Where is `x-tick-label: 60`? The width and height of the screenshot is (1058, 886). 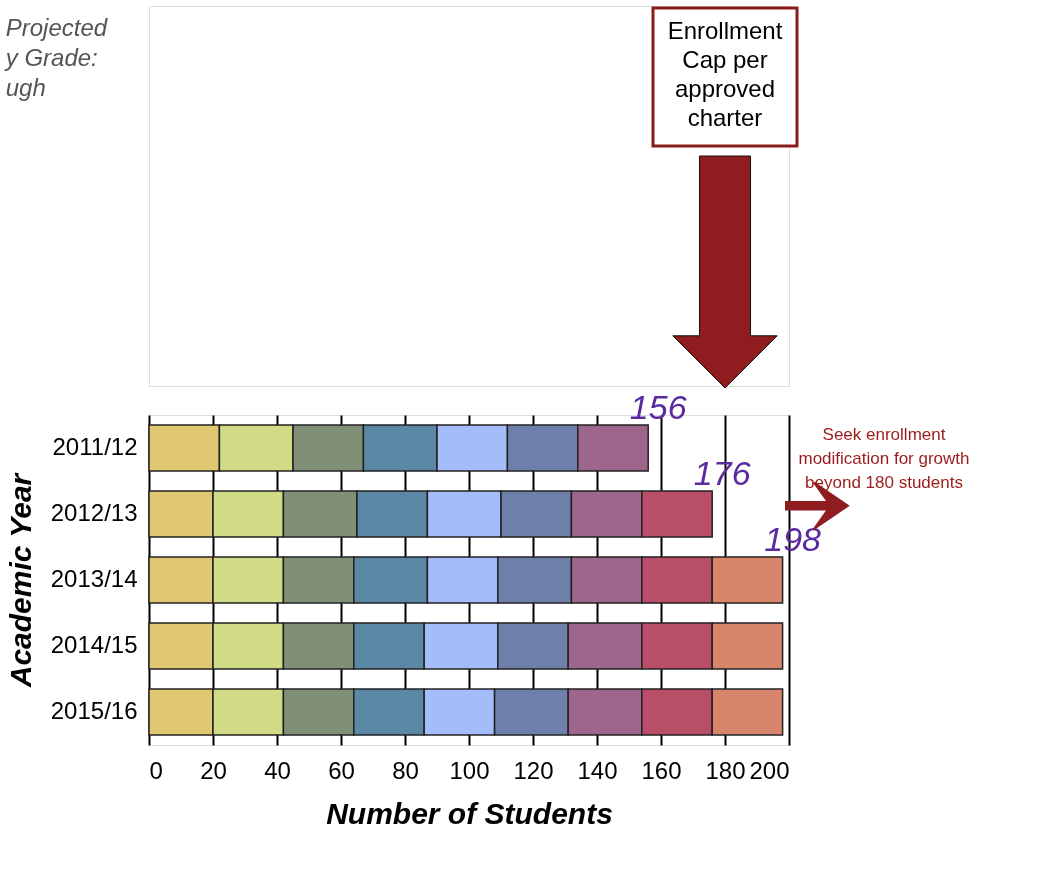 x-tick-label: 60 is located at coordinates (341, 770).